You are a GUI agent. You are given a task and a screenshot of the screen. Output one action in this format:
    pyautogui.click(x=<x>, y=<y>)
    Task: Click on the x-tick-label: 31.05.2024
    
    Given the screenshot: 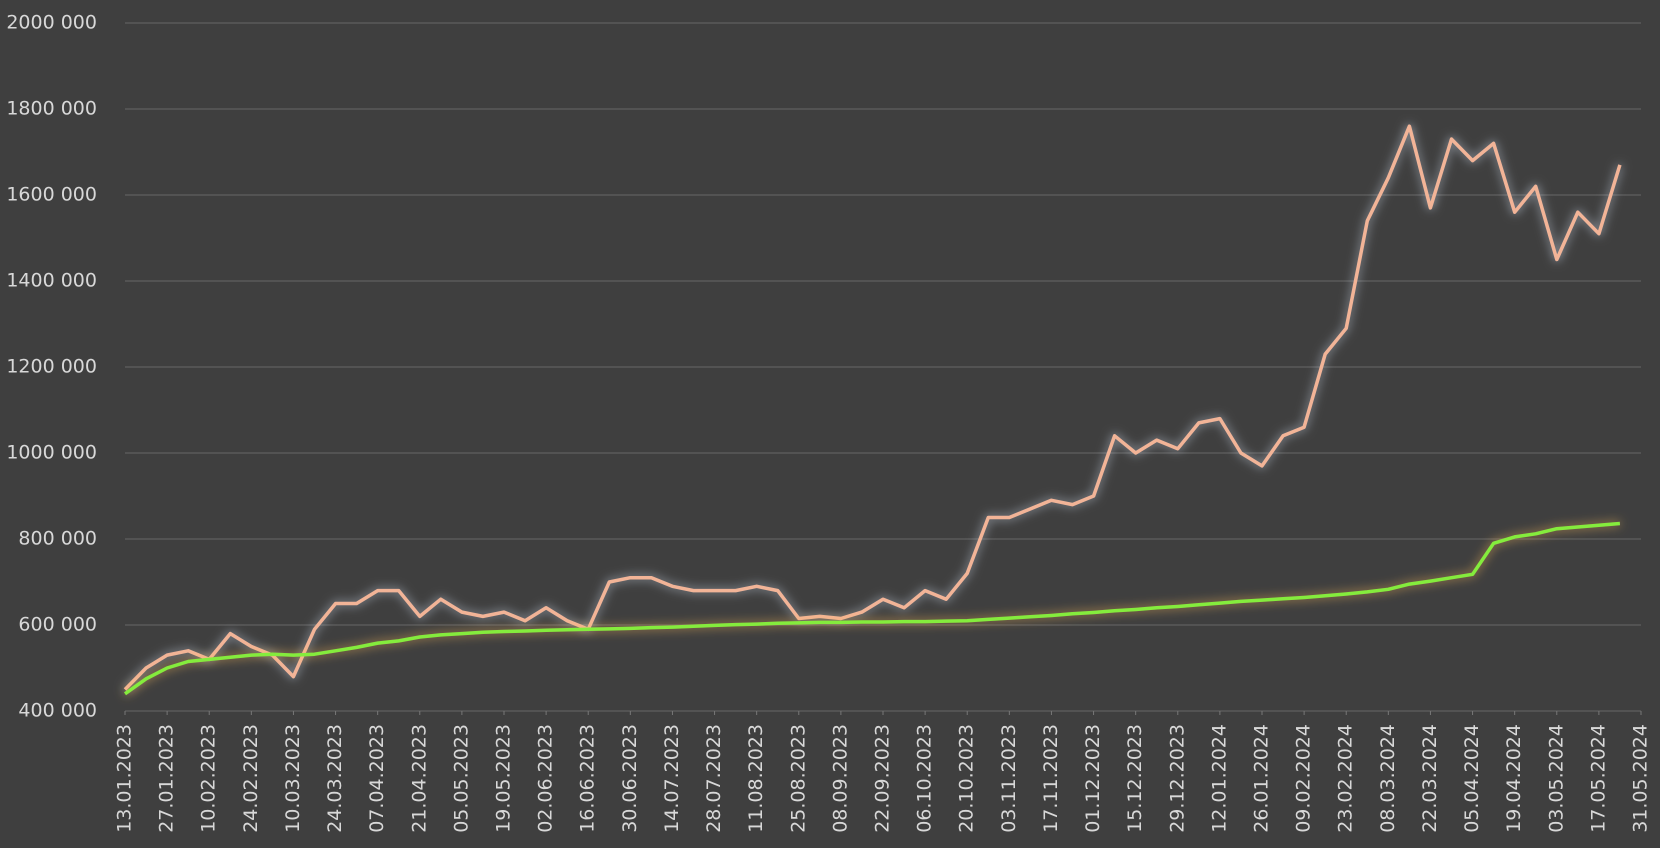 What is the action you would take?
    pyautogui.click(x=1641, y=778)
    